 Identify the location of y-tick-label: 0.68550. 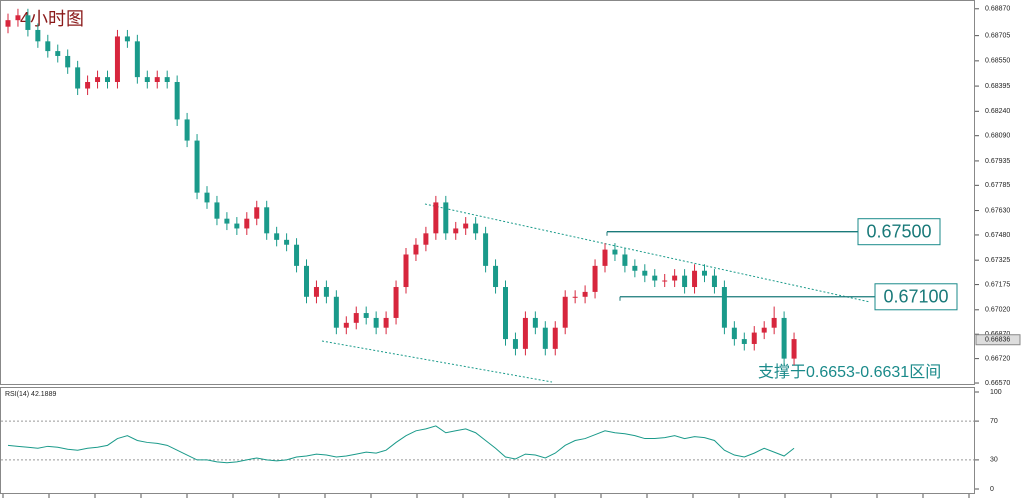
(997, 61).